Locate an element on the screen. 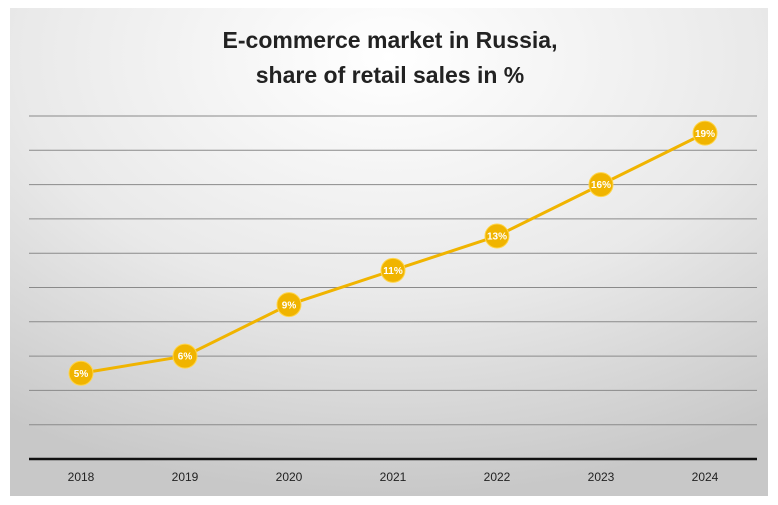  x-tick-label: 2021 is located at coordinates (393, 477).